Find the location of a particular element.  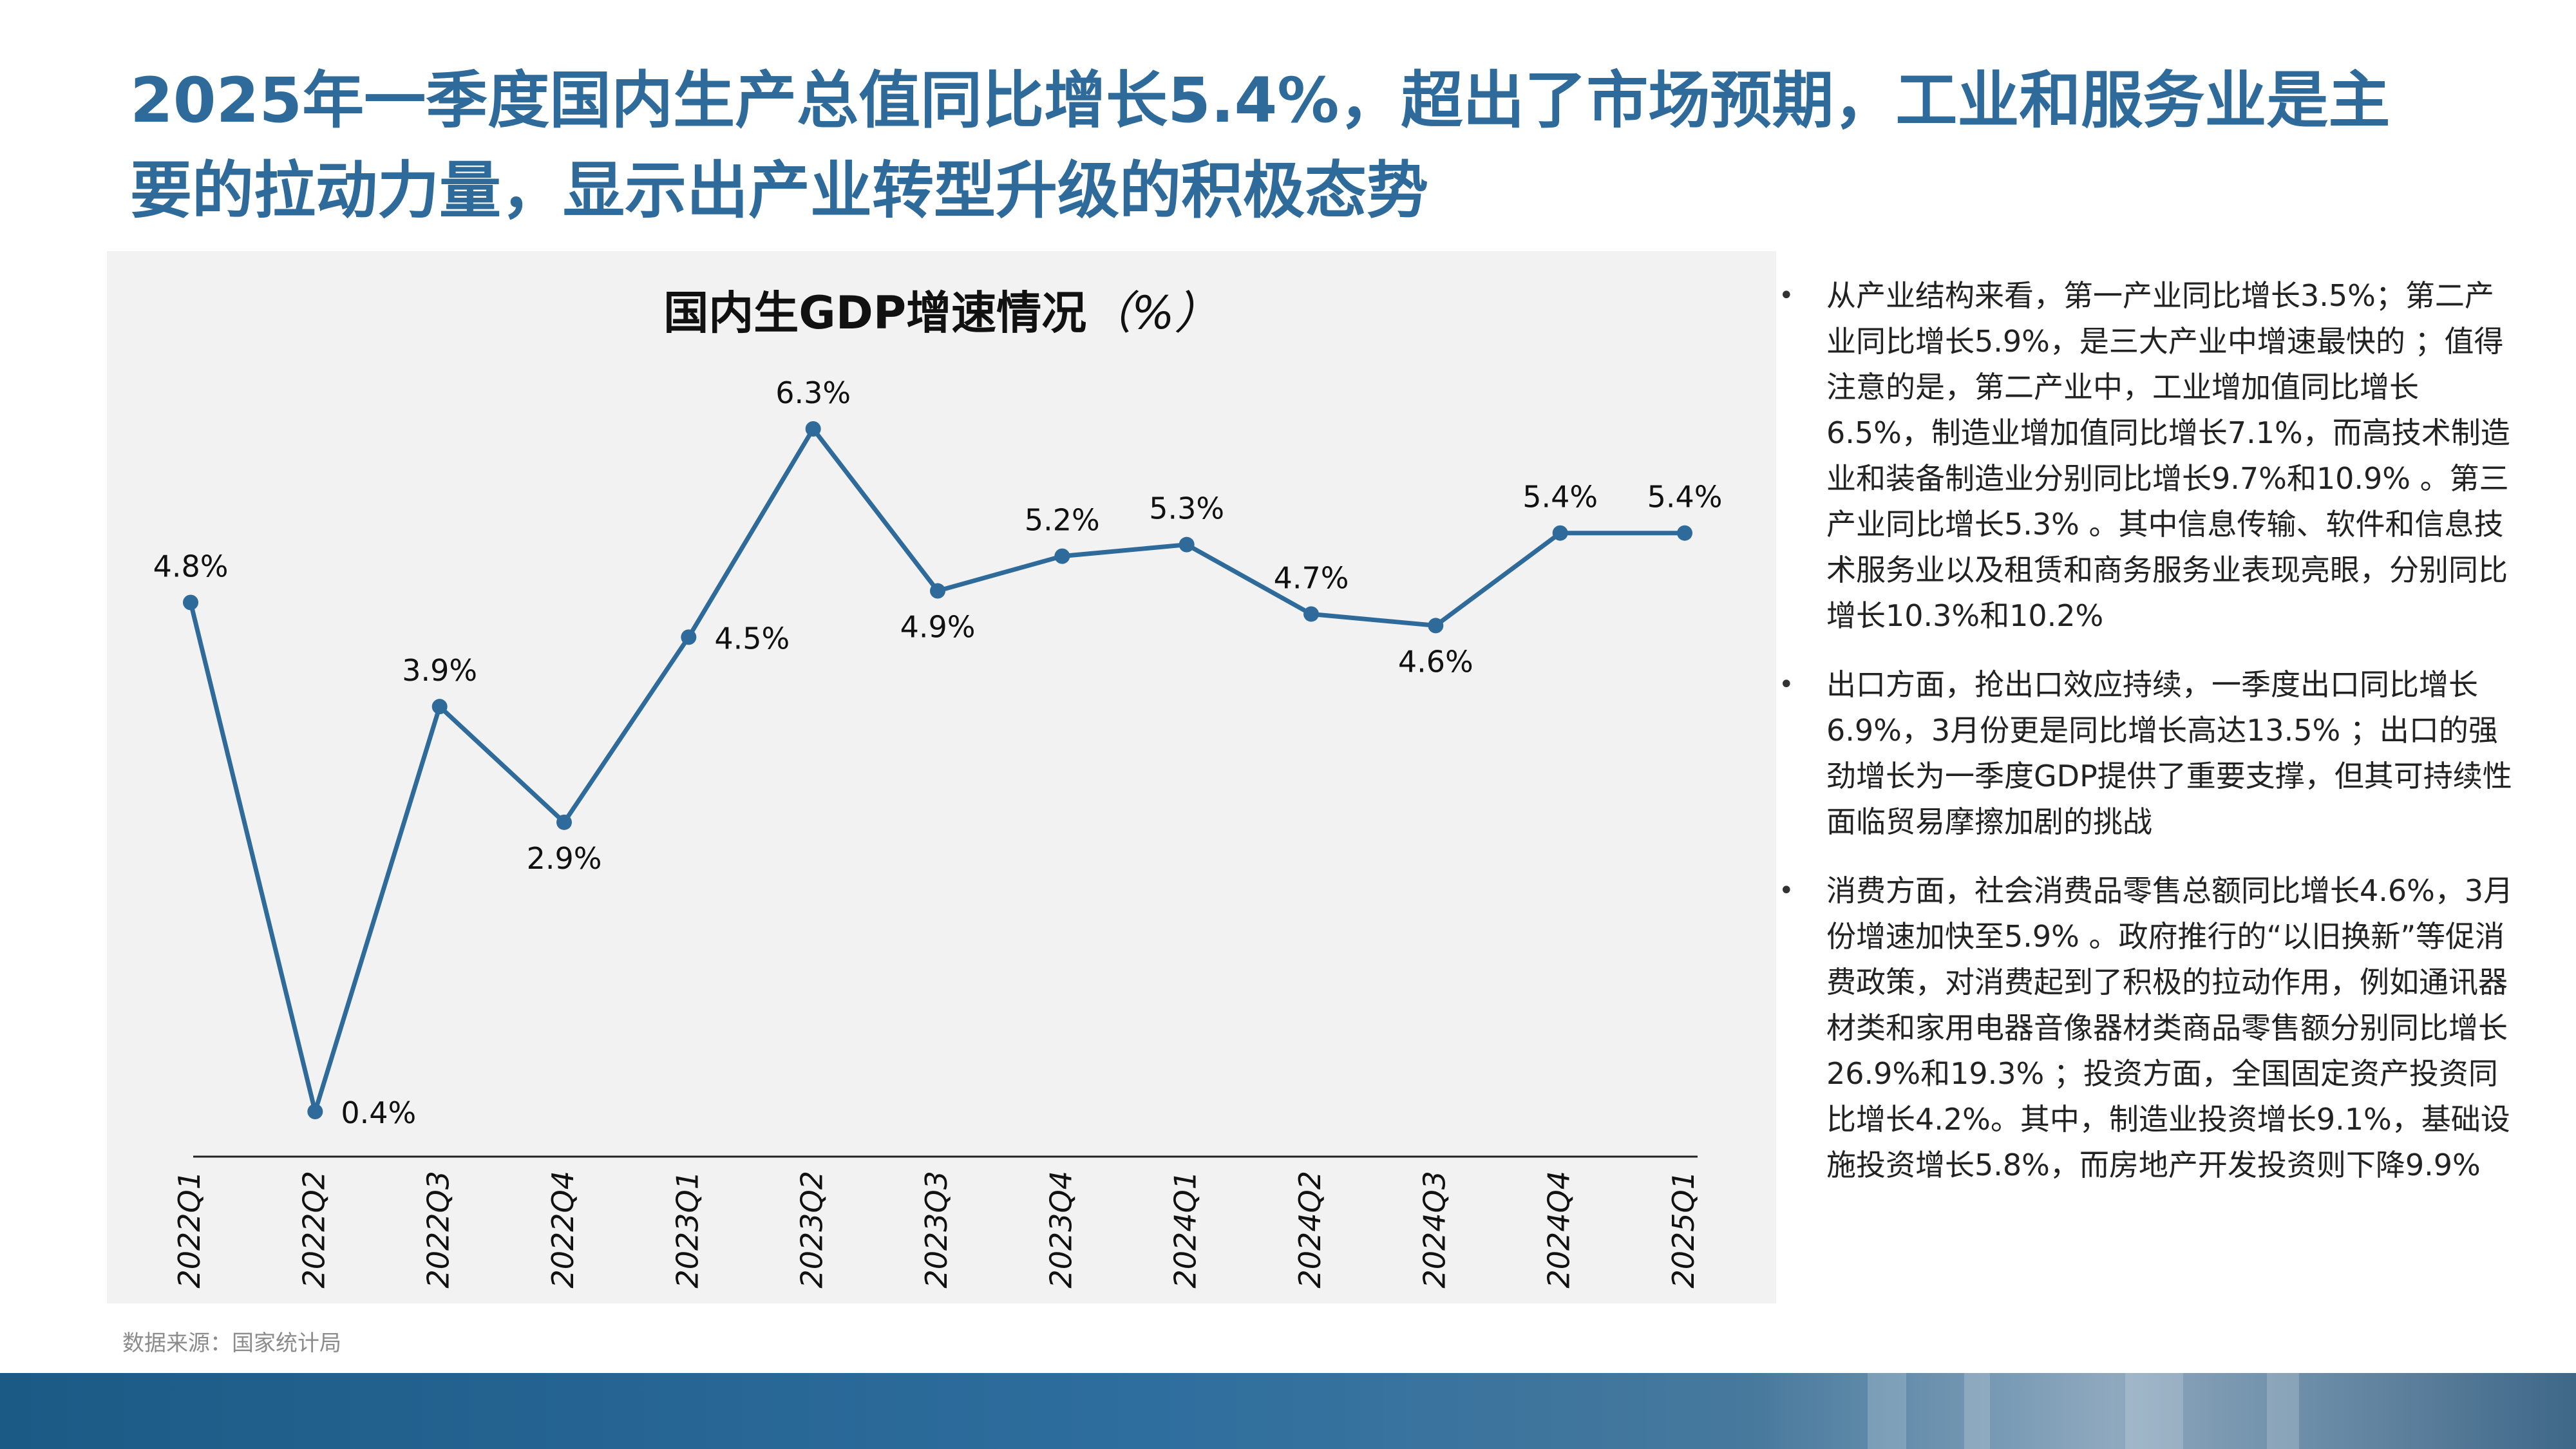

x-tick-label: 2022Q1 is located at coordinates (190, 1230).